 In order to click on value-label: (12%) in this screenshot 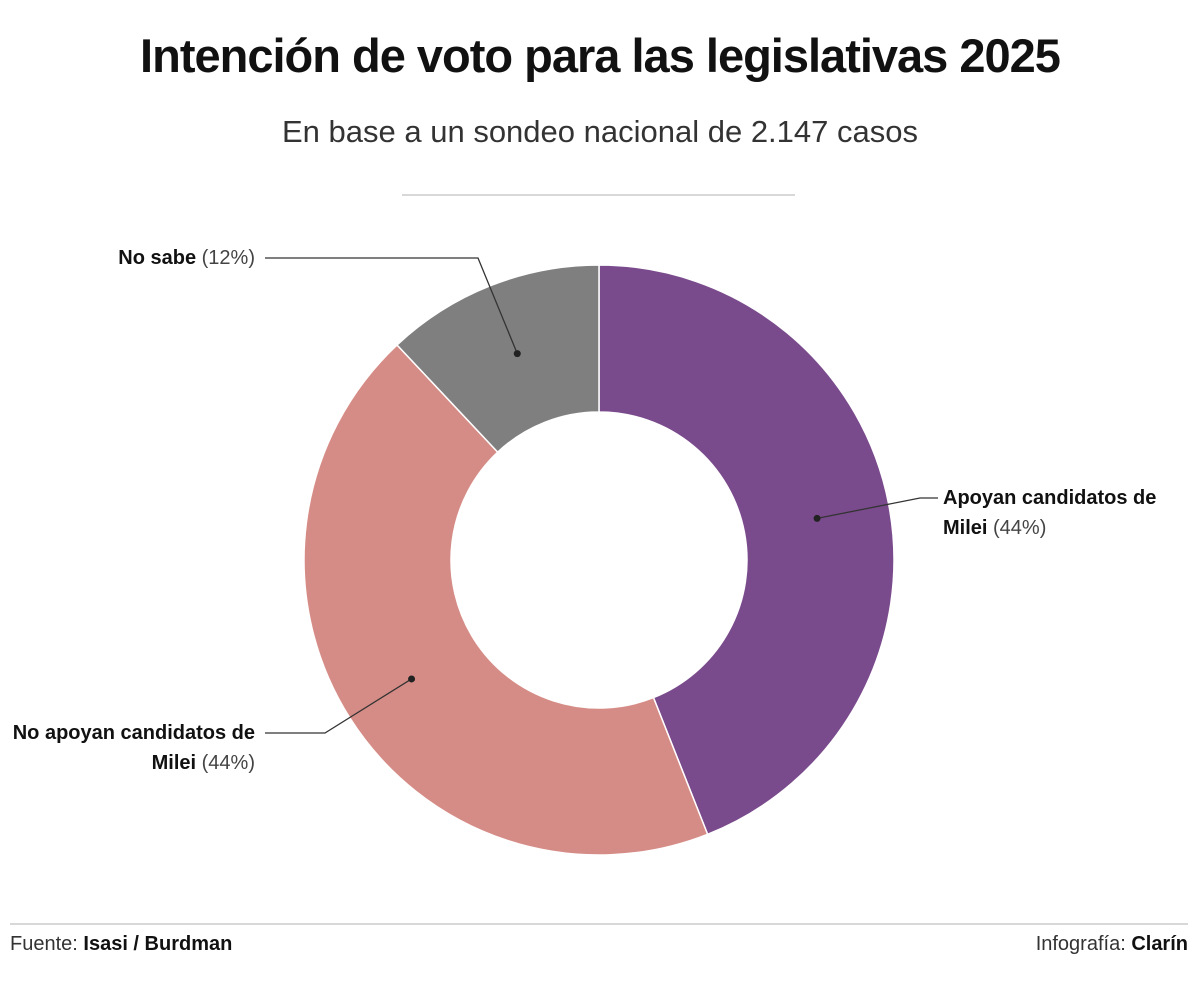, I will do `click(228, 258)`.